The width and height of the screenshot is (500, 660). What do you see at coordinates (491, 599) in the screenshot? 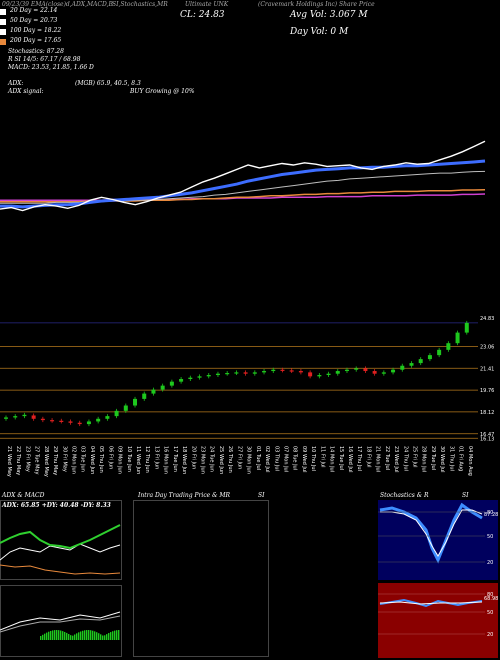
I see `rsi-right-value: 68.98` at bounding box center [491, 599].